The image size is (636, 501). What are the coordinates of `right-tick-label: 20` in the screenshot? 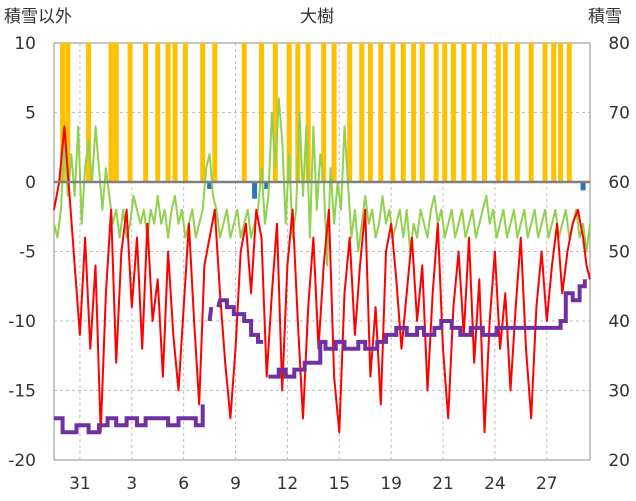 It's located at (619, 461).